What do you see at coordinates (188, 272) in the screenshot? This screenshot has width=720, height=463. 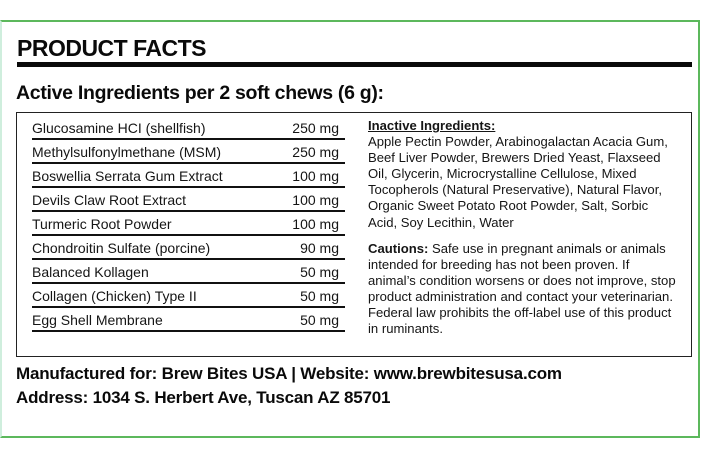 I see `table-row: Balanced Kollagen 50 mg` at bounding box center [188, 272].